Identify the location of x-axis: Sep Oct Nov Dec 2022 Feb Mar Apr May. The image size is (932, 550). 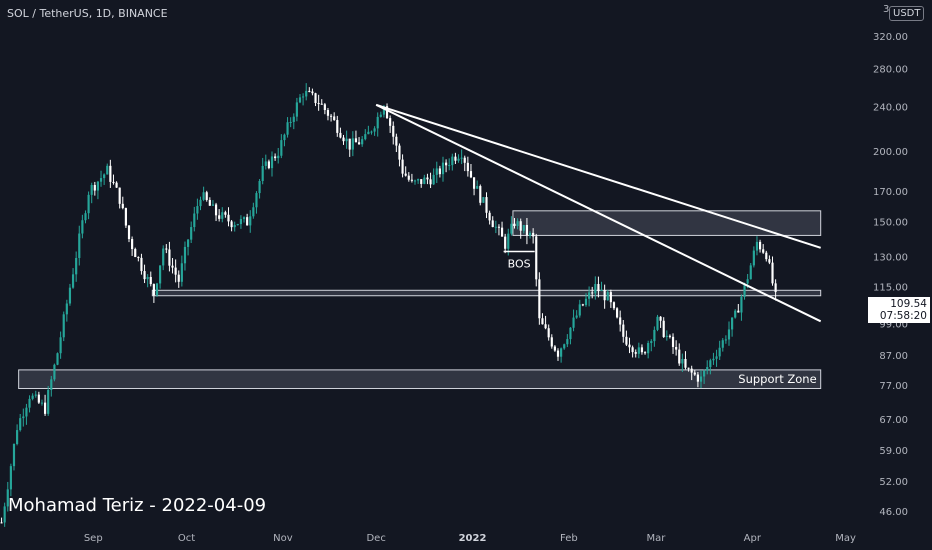
(470, 538).